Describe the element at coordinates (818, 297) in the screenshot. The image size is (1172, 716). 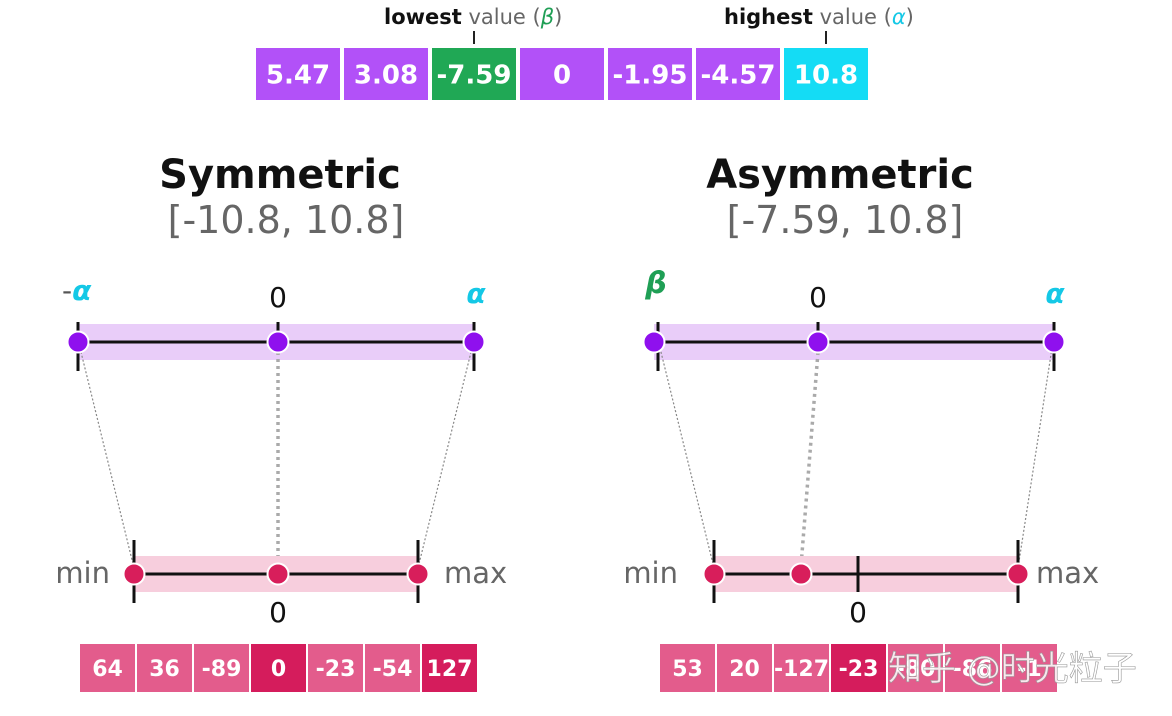
I see `asym-zero-top-label: 0` at that location.